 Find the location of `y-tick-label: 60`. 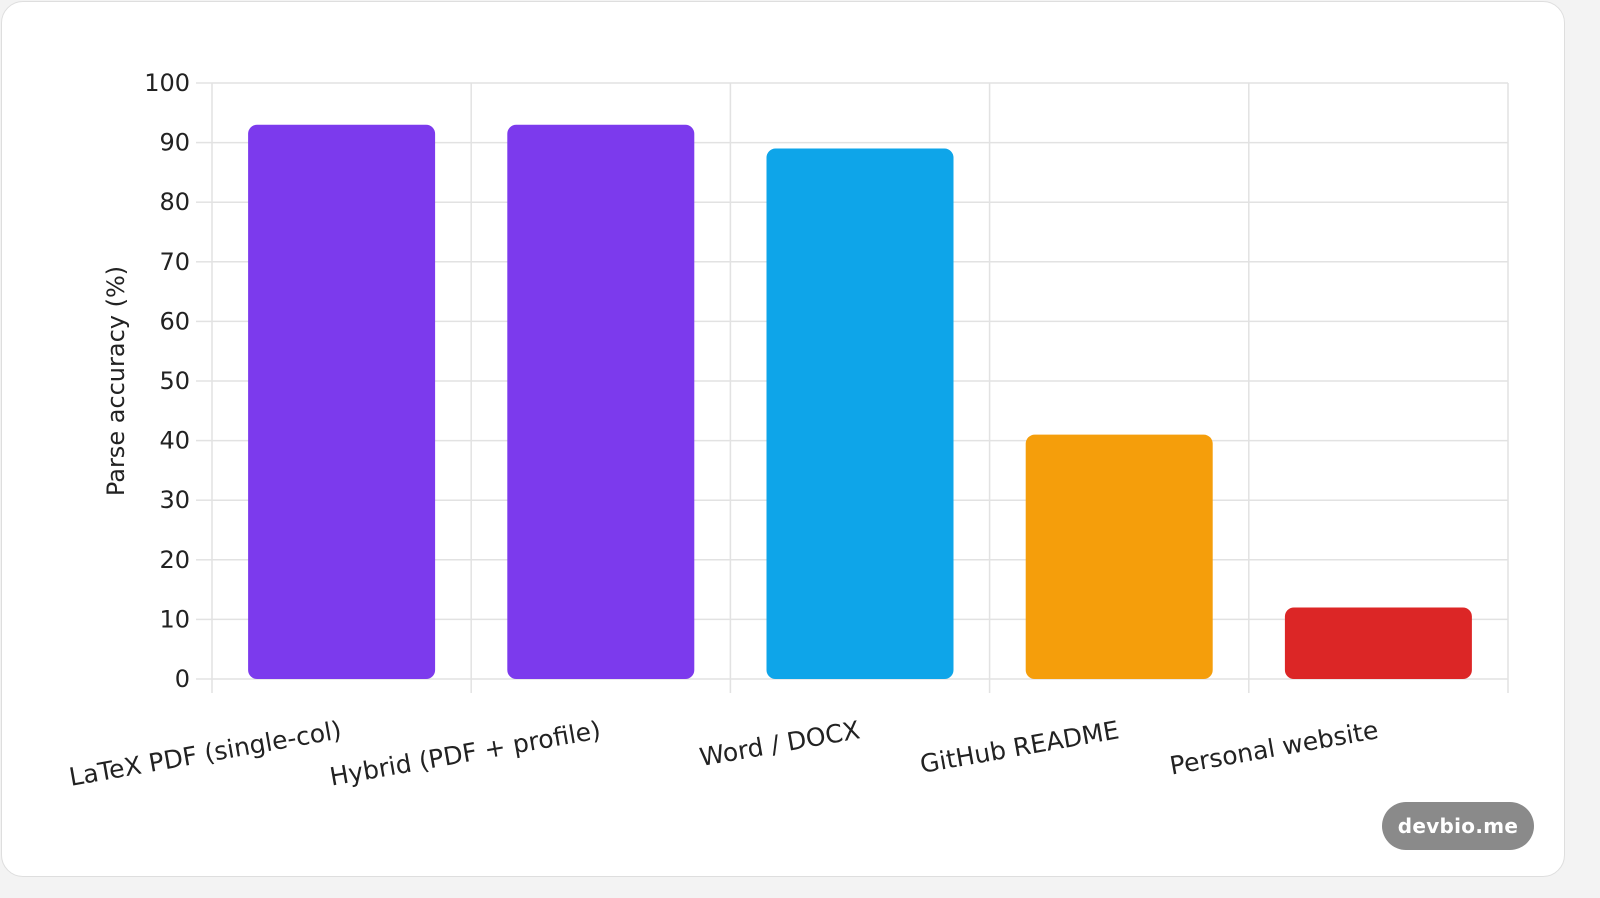

y-tick-label: 60 is located at coordinates (174, 321).